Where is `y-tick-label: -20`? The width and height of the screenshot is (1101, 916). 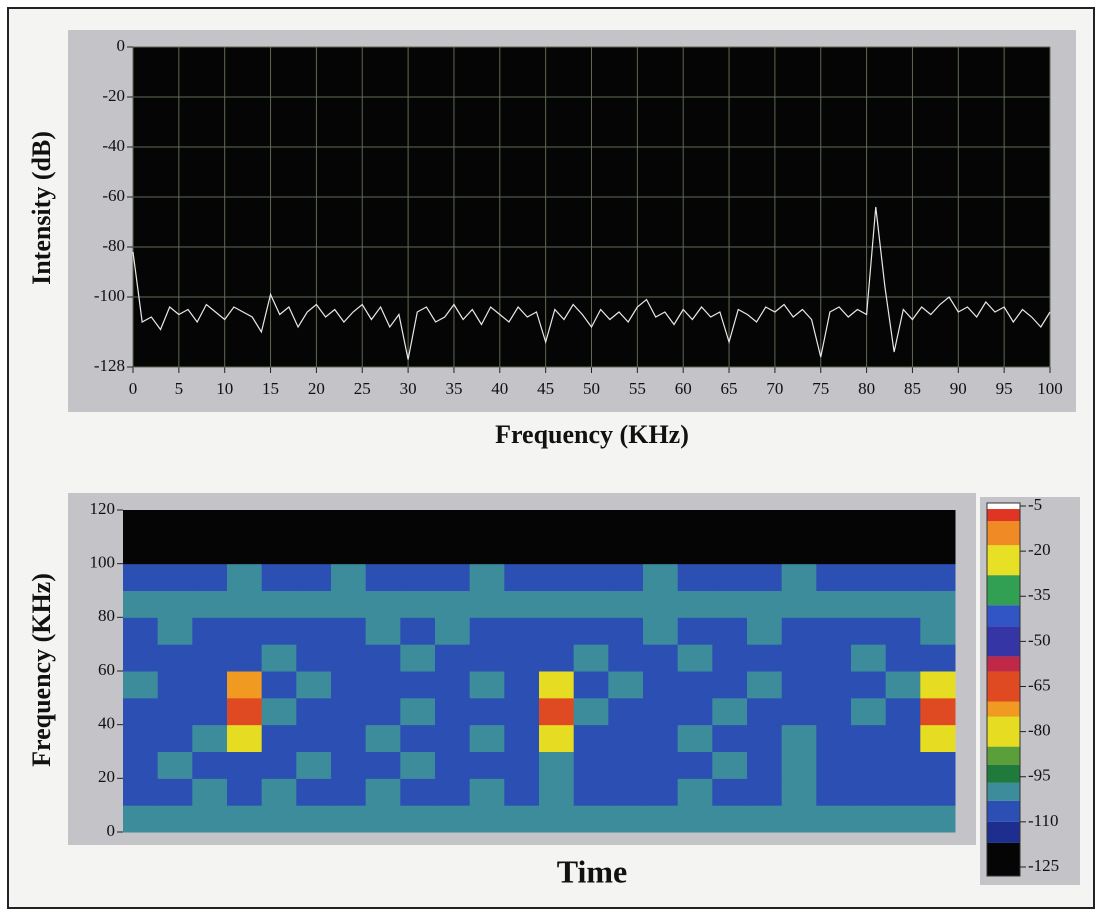
y-tick-label: -20 is located at coordinates (113, 95).